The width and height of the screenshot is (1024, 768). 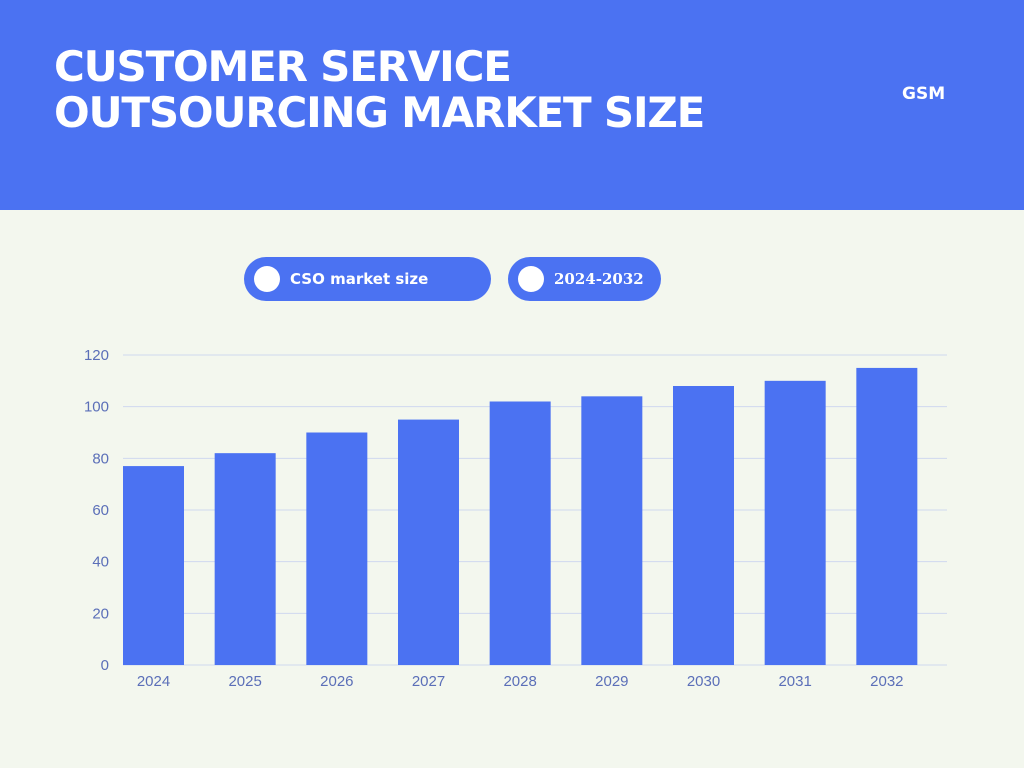 What do you see at coordinates (96, 407) in the screenshot?
I see `y-tick-label: 100` at bounding box center [96, 407].